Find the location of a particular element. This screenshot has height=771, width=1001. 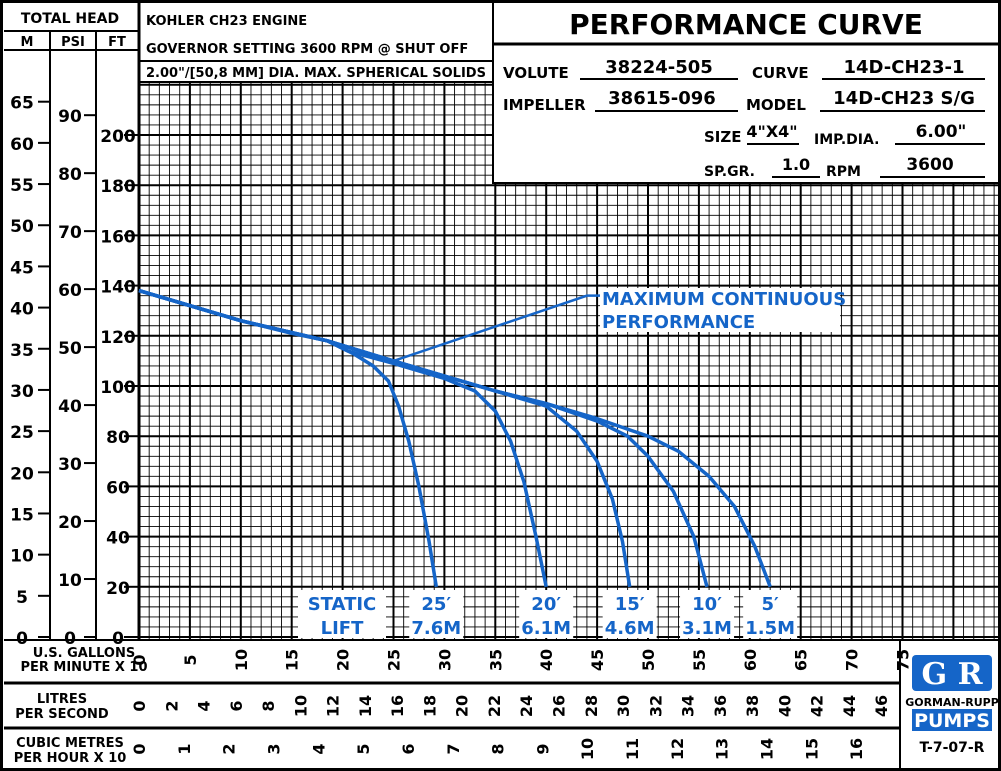

cmh-tick-label: 5 is located at coordinates (363, 748).